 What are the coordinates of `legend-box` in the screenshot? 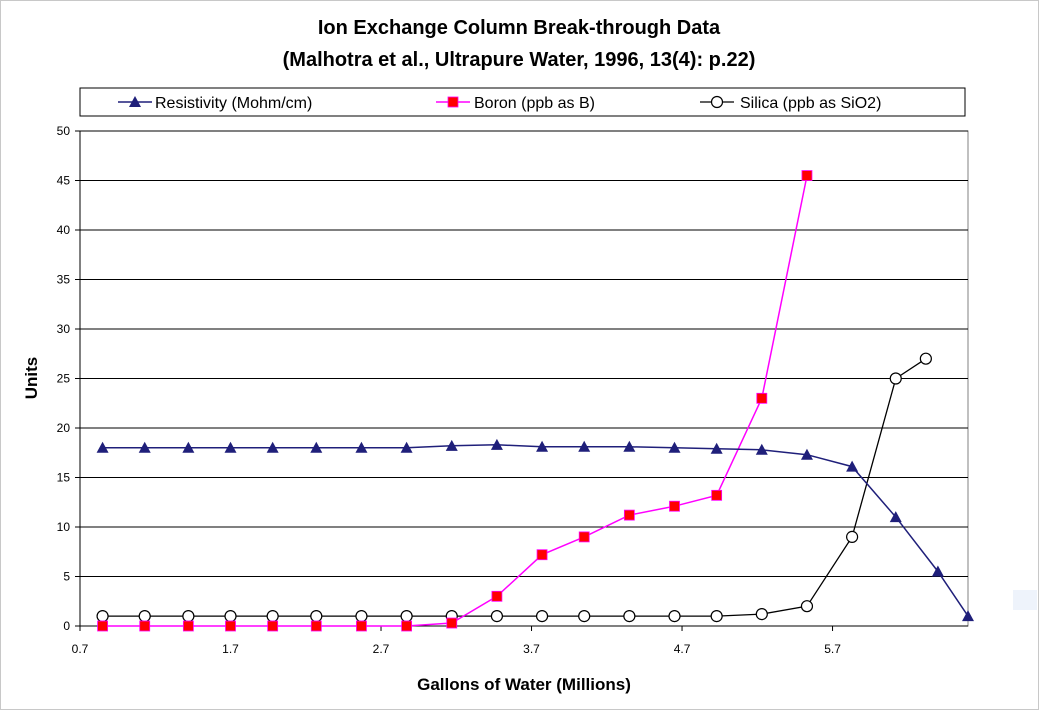 It's located at (522, 102).